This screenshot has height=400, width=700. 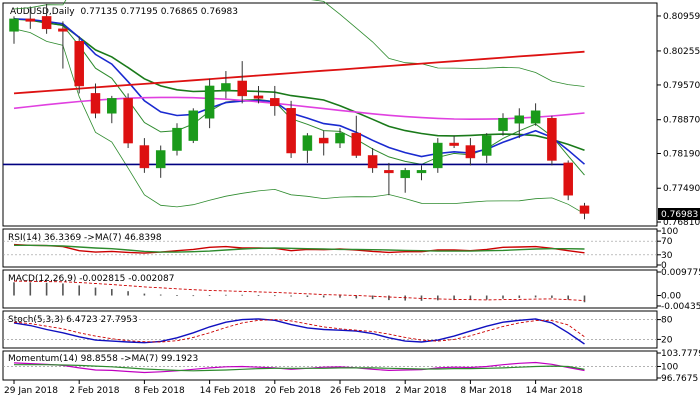 What do you see at coordinates (94, 391) in the screenshot?
I see `date-tick-label: 2 Feb 2018` at bounding box center [94, 391].